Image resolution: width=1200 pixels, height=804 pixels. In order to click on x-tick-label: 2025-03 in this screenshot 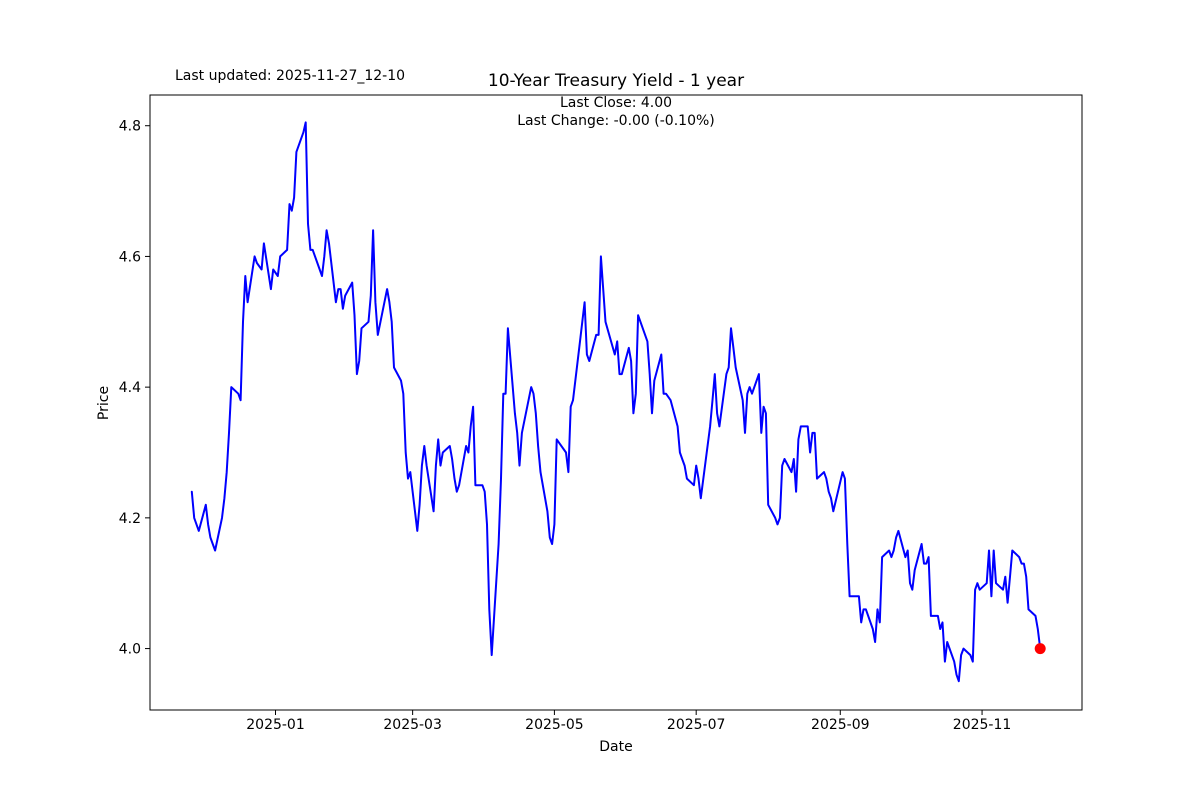, I will do `click(412, 725)`.